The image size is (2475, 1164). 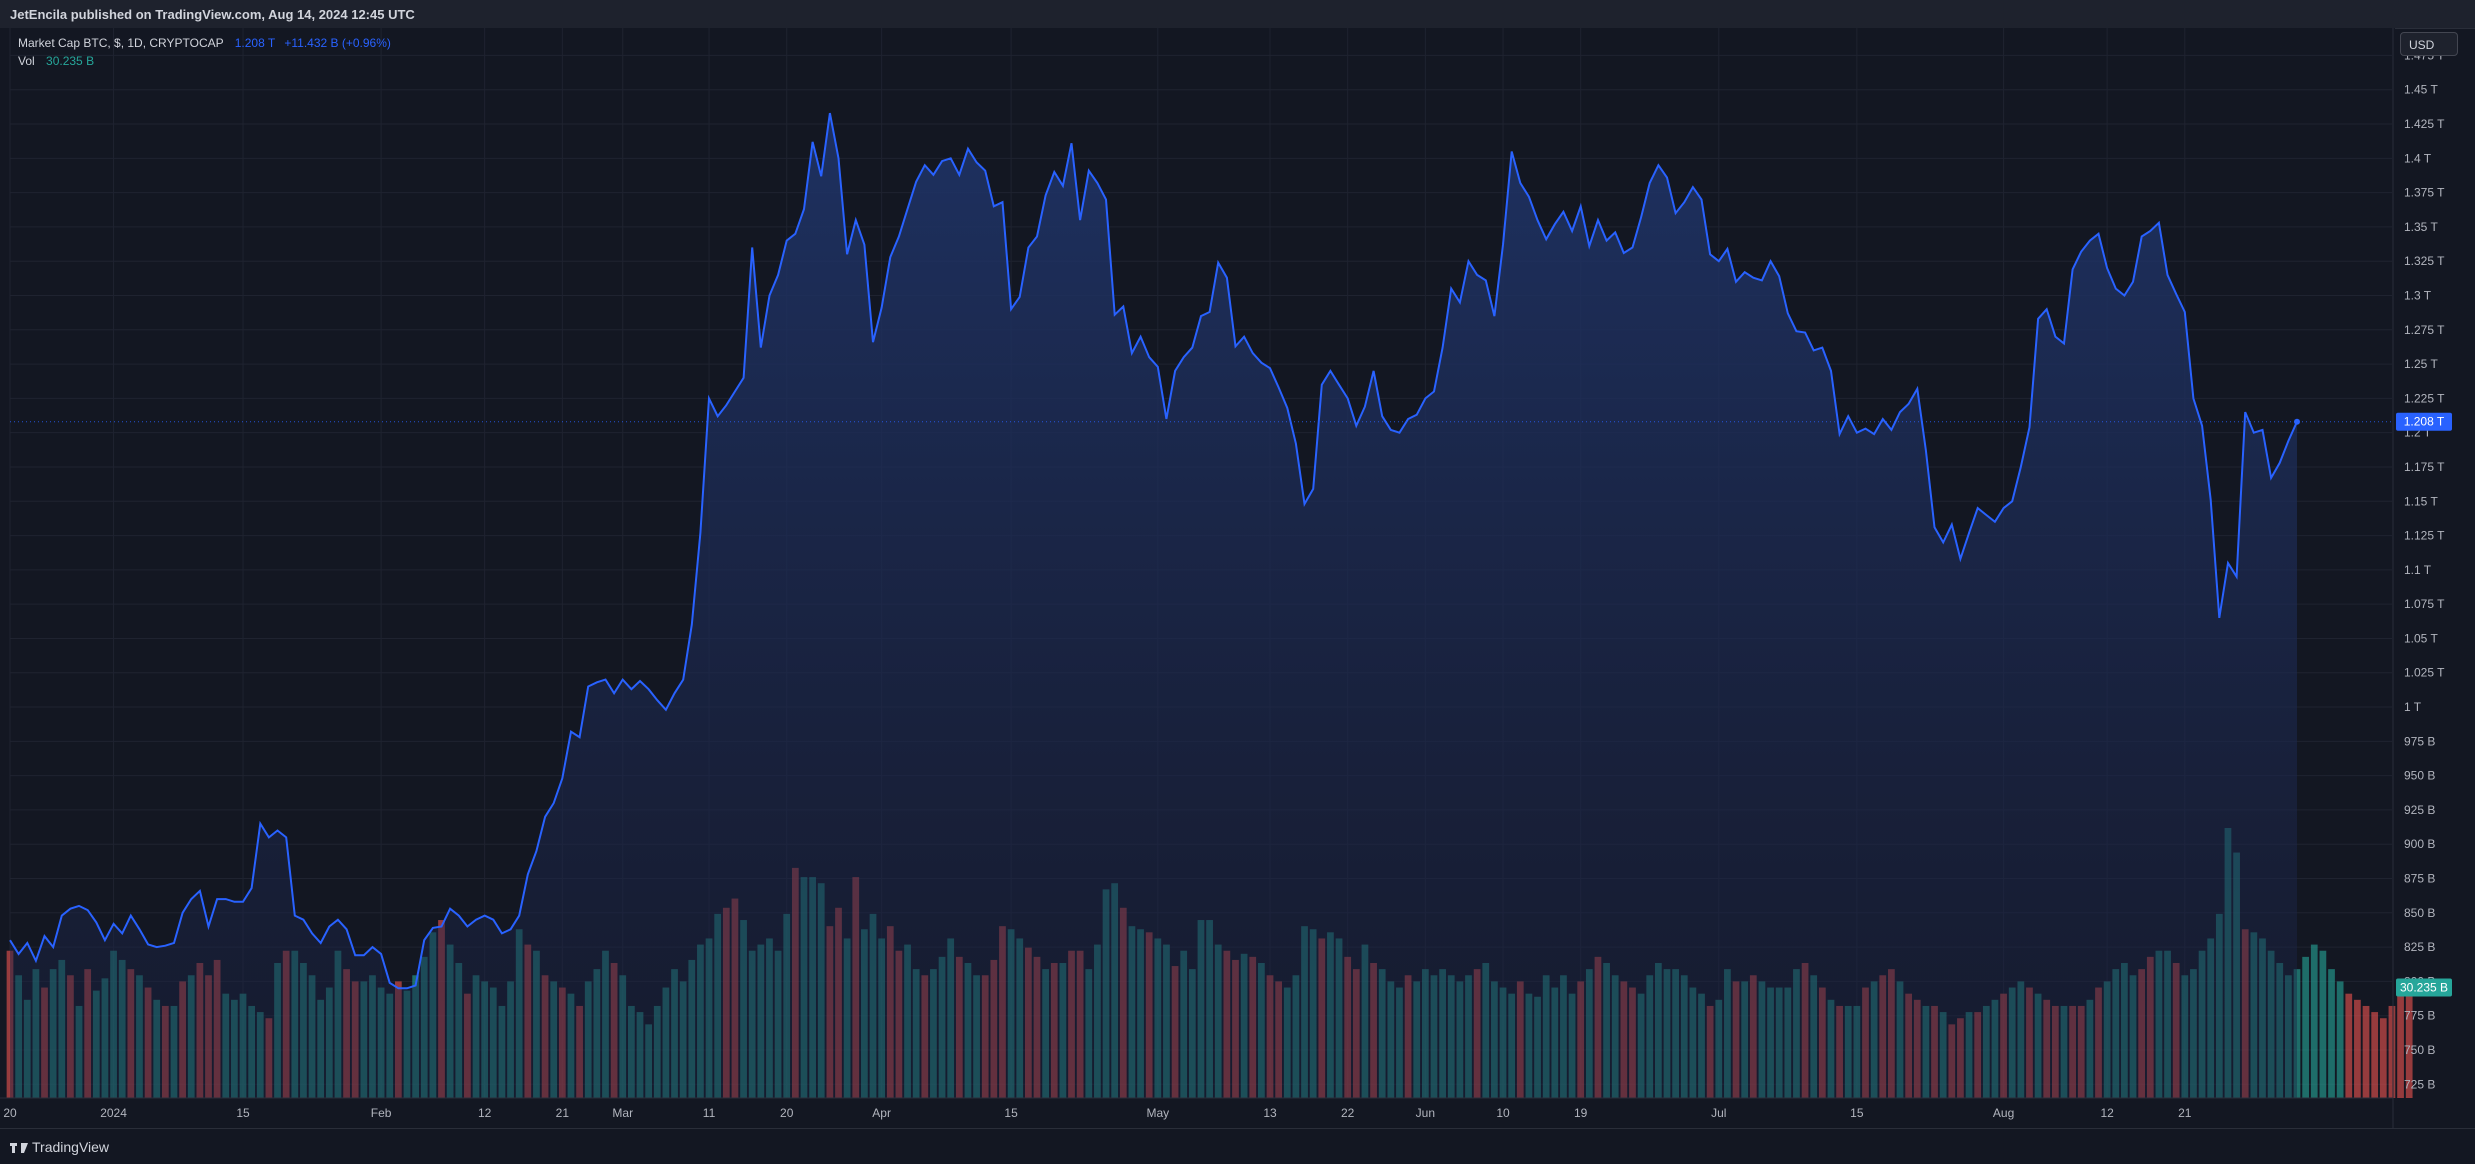 What do you see at coordinates (2419, 741) in the screenshot?
I see `price-tick-label: 975 B` at bounding box center [2419, 741].